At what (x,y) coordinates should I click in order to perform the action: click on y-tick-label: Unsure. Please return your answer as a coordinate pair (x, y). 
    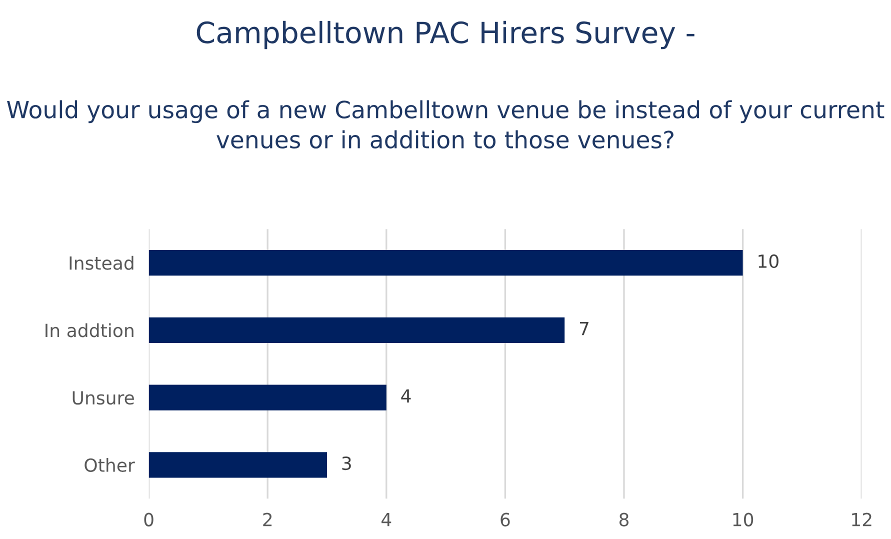
    Looking at the image, I should click on (103, 398).